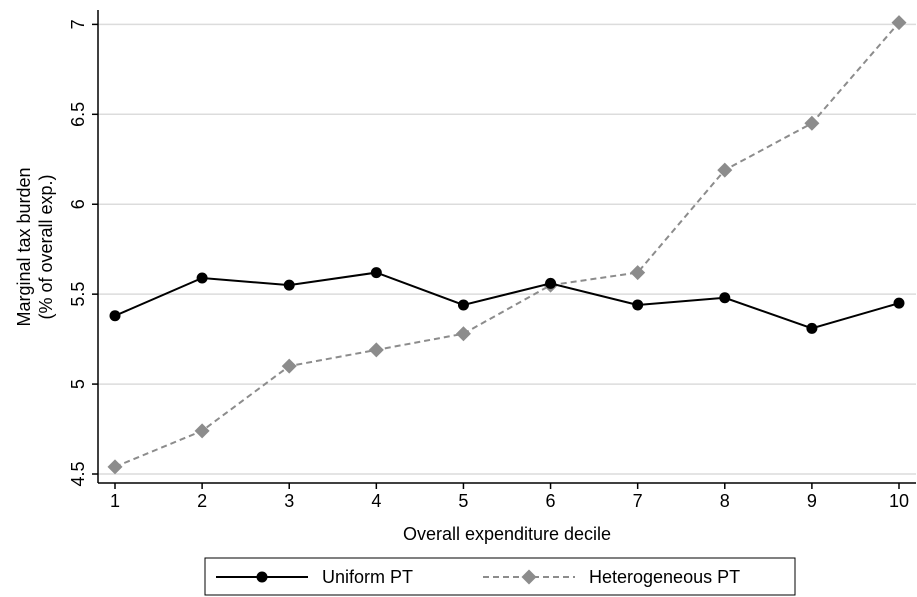 This screenshot has height=597, width=917. I want to click on legend: Uniform PT Heterogeneous PT, so click(500, 576).